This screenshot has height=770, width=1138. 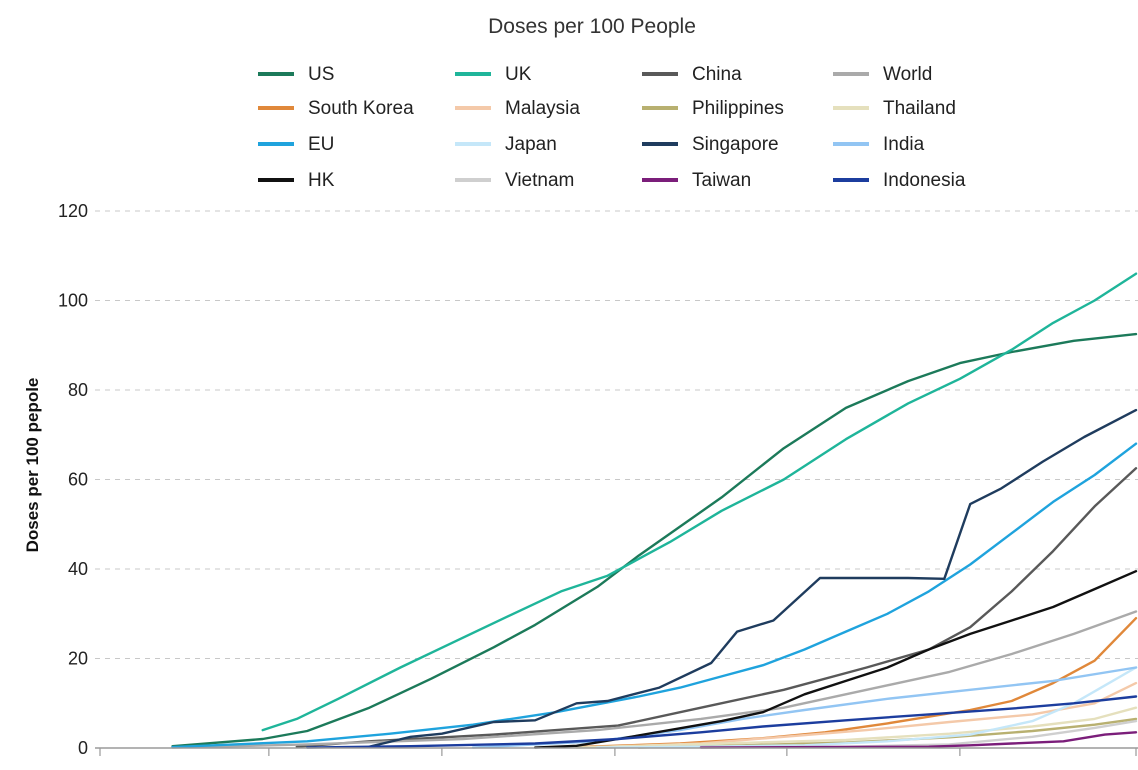 I want to click on legend-label-japan: Japan, so click(x=531, y=144).